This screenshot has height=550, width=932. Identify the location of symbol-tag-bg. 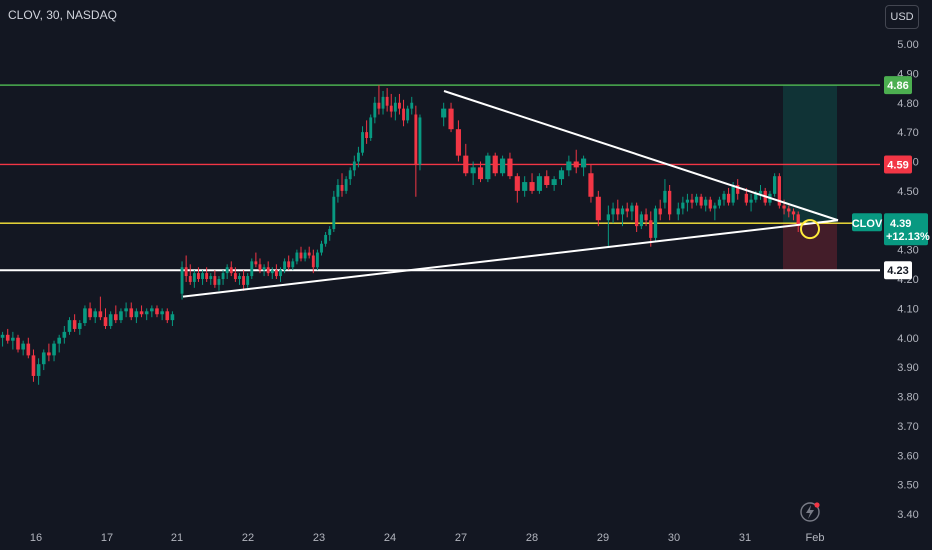
(867, 222).